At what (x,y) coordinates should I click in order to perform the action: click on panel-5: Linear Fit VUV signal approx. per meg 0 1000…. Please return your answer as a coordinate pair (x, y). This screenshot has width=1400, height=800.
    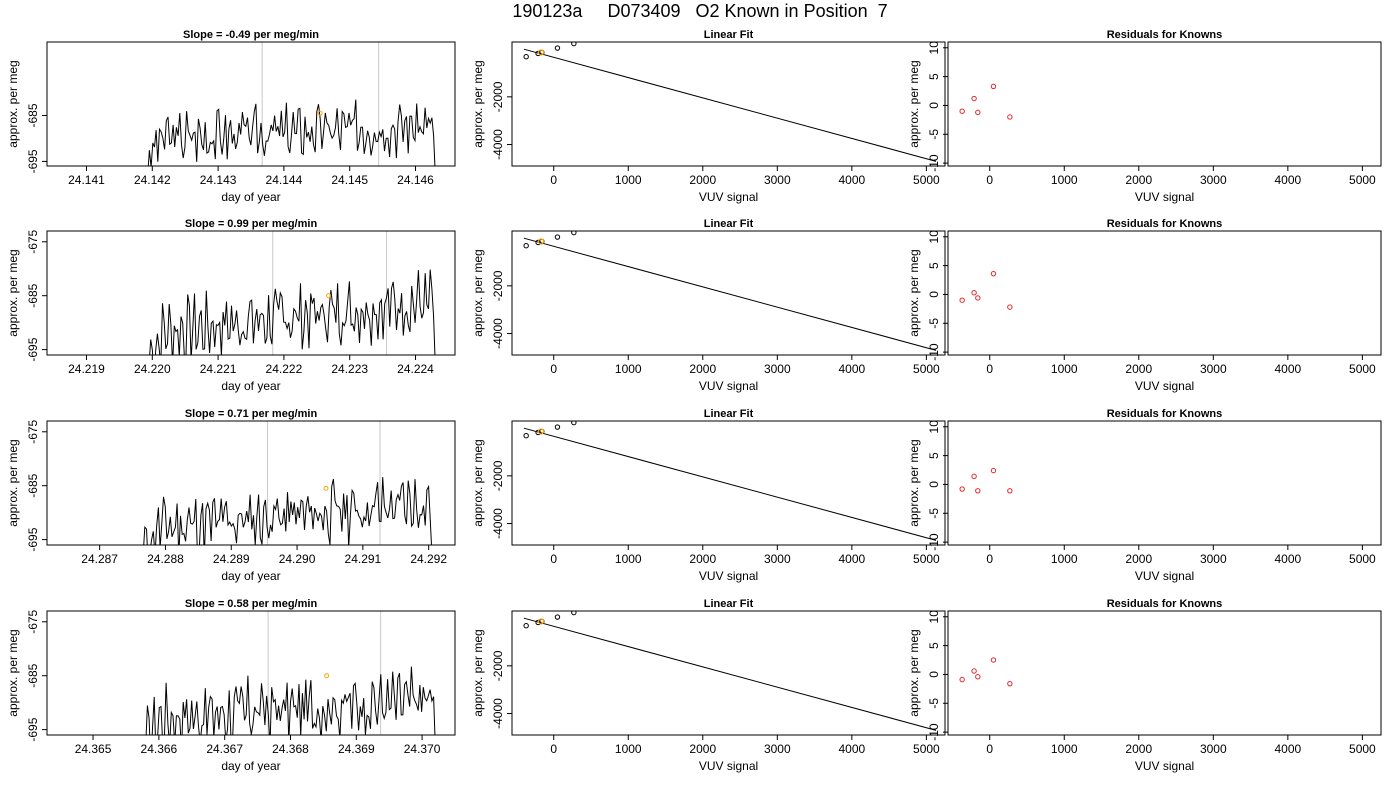
    Looking at the image, I should click on (708, 305).